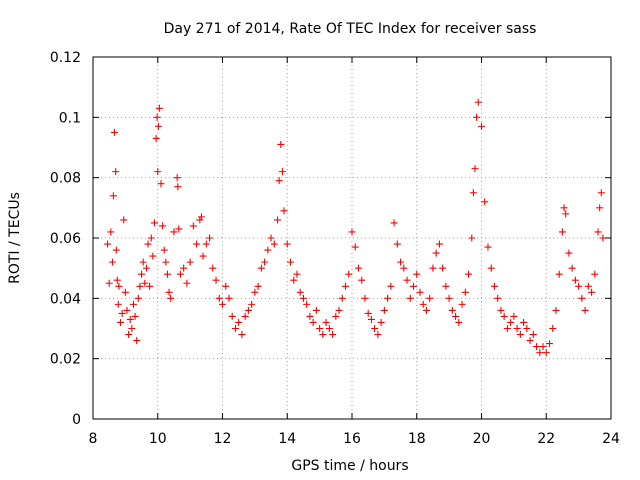 Image resolution: width=640 pixels, height=480 pixels. I want to click on y-tick-label: 0.12, so click(65, 58).